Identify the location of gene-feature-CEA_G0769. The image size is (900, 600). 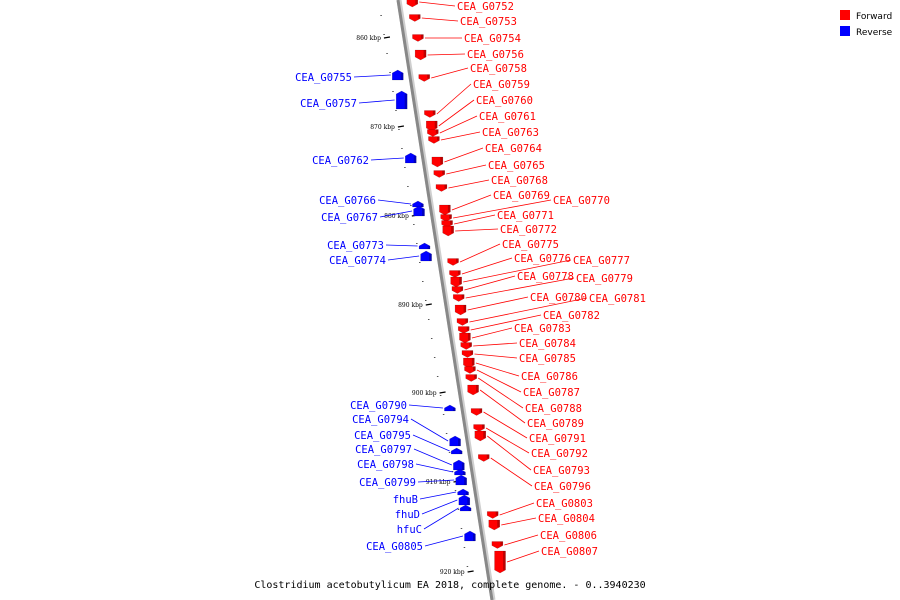
(445, 210).